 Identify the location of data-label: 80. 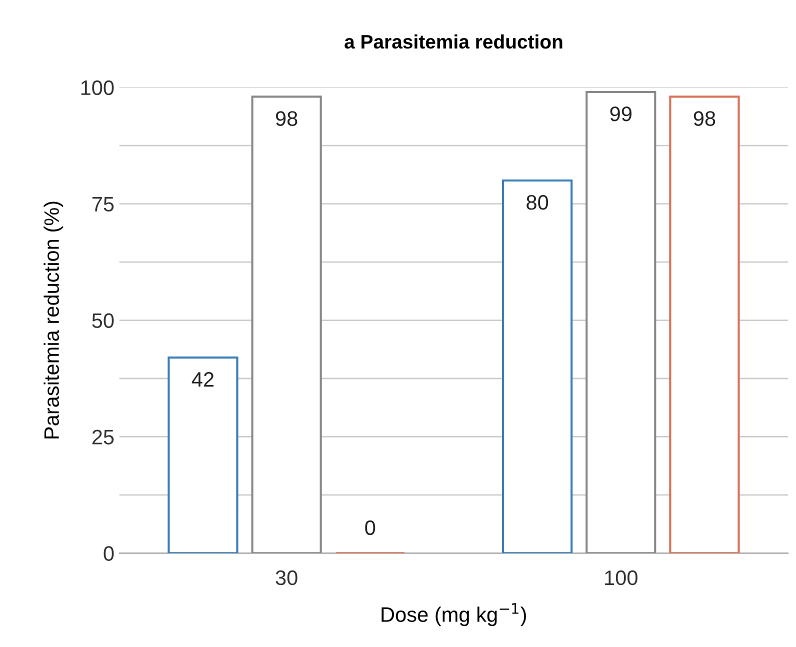
(537, 202).